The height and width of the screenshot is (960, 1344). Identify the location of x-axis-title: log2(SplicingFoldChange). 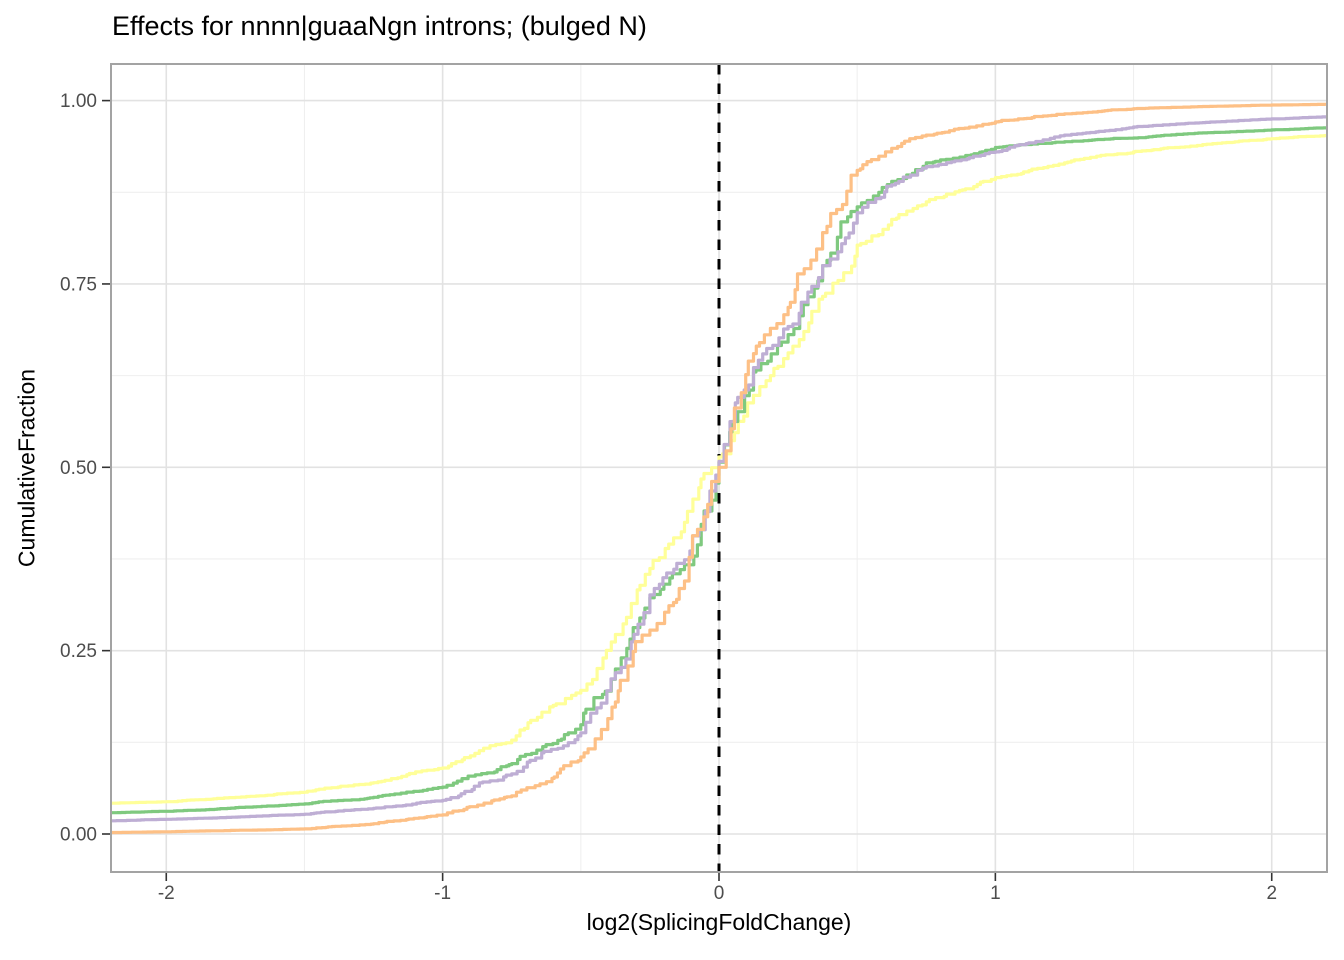
(719, 922).